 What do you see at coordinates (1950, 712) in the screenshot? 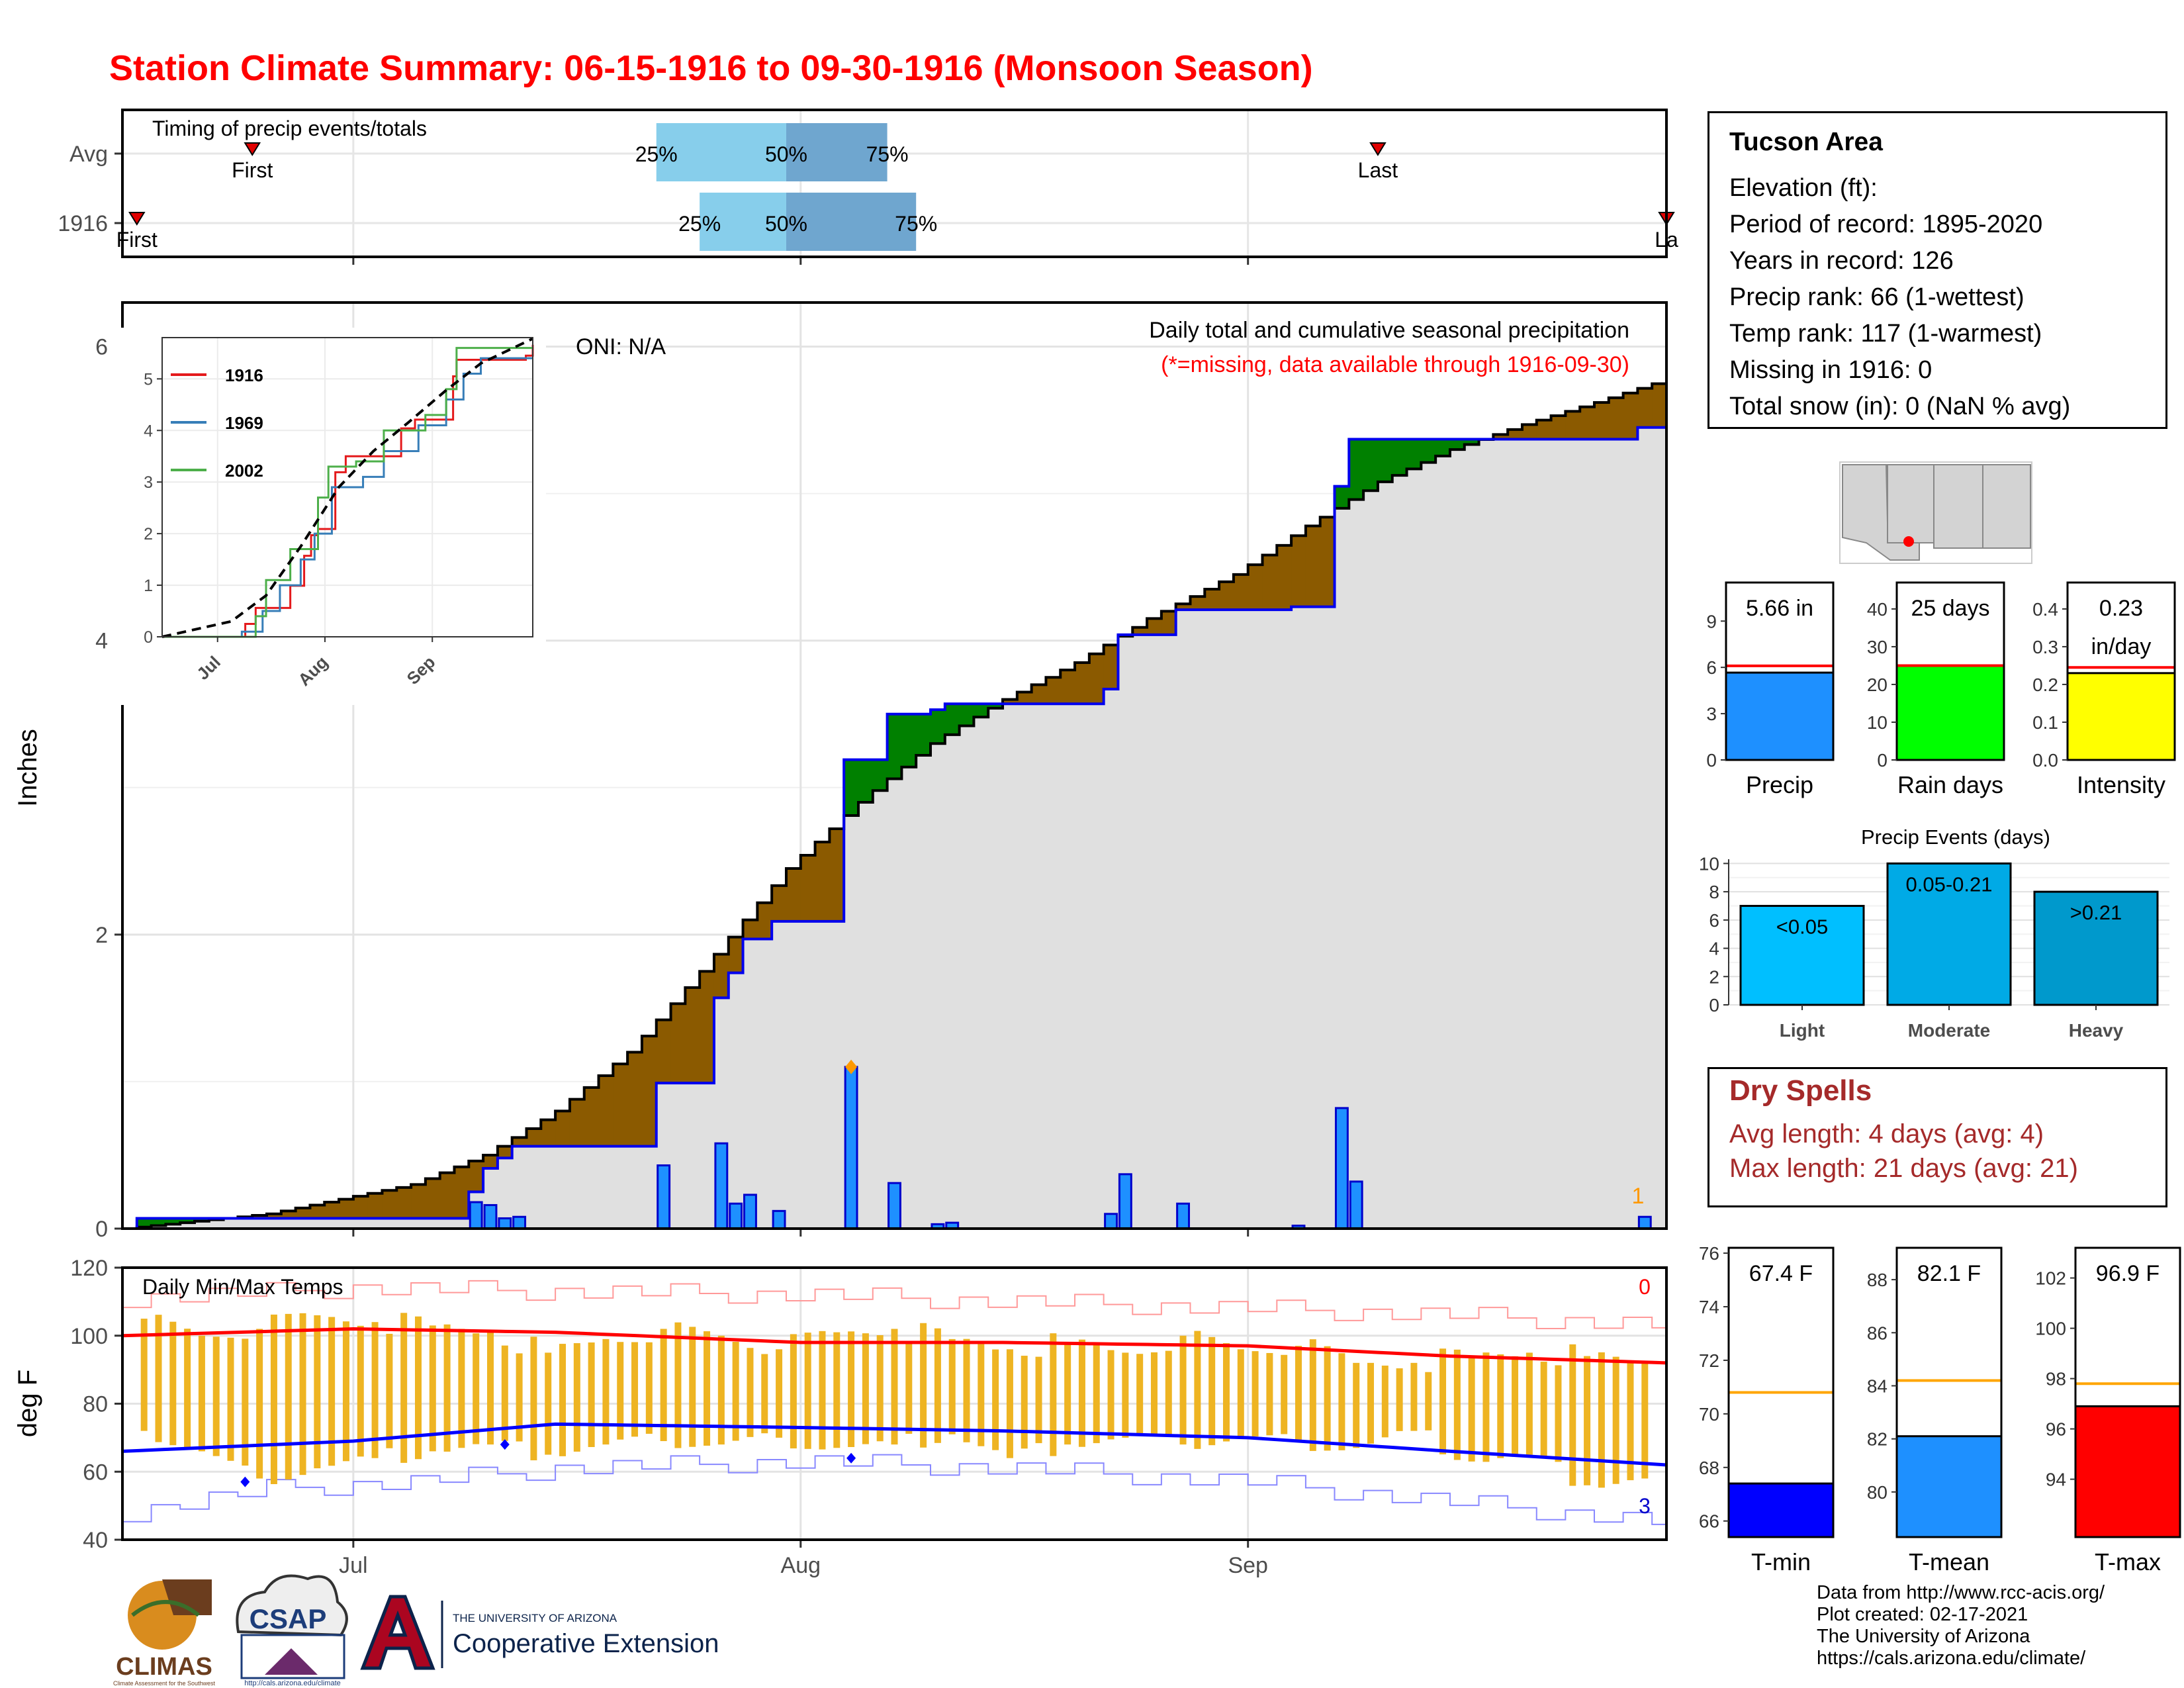
I see `summary-bar` at bounding box center [1950, 712].